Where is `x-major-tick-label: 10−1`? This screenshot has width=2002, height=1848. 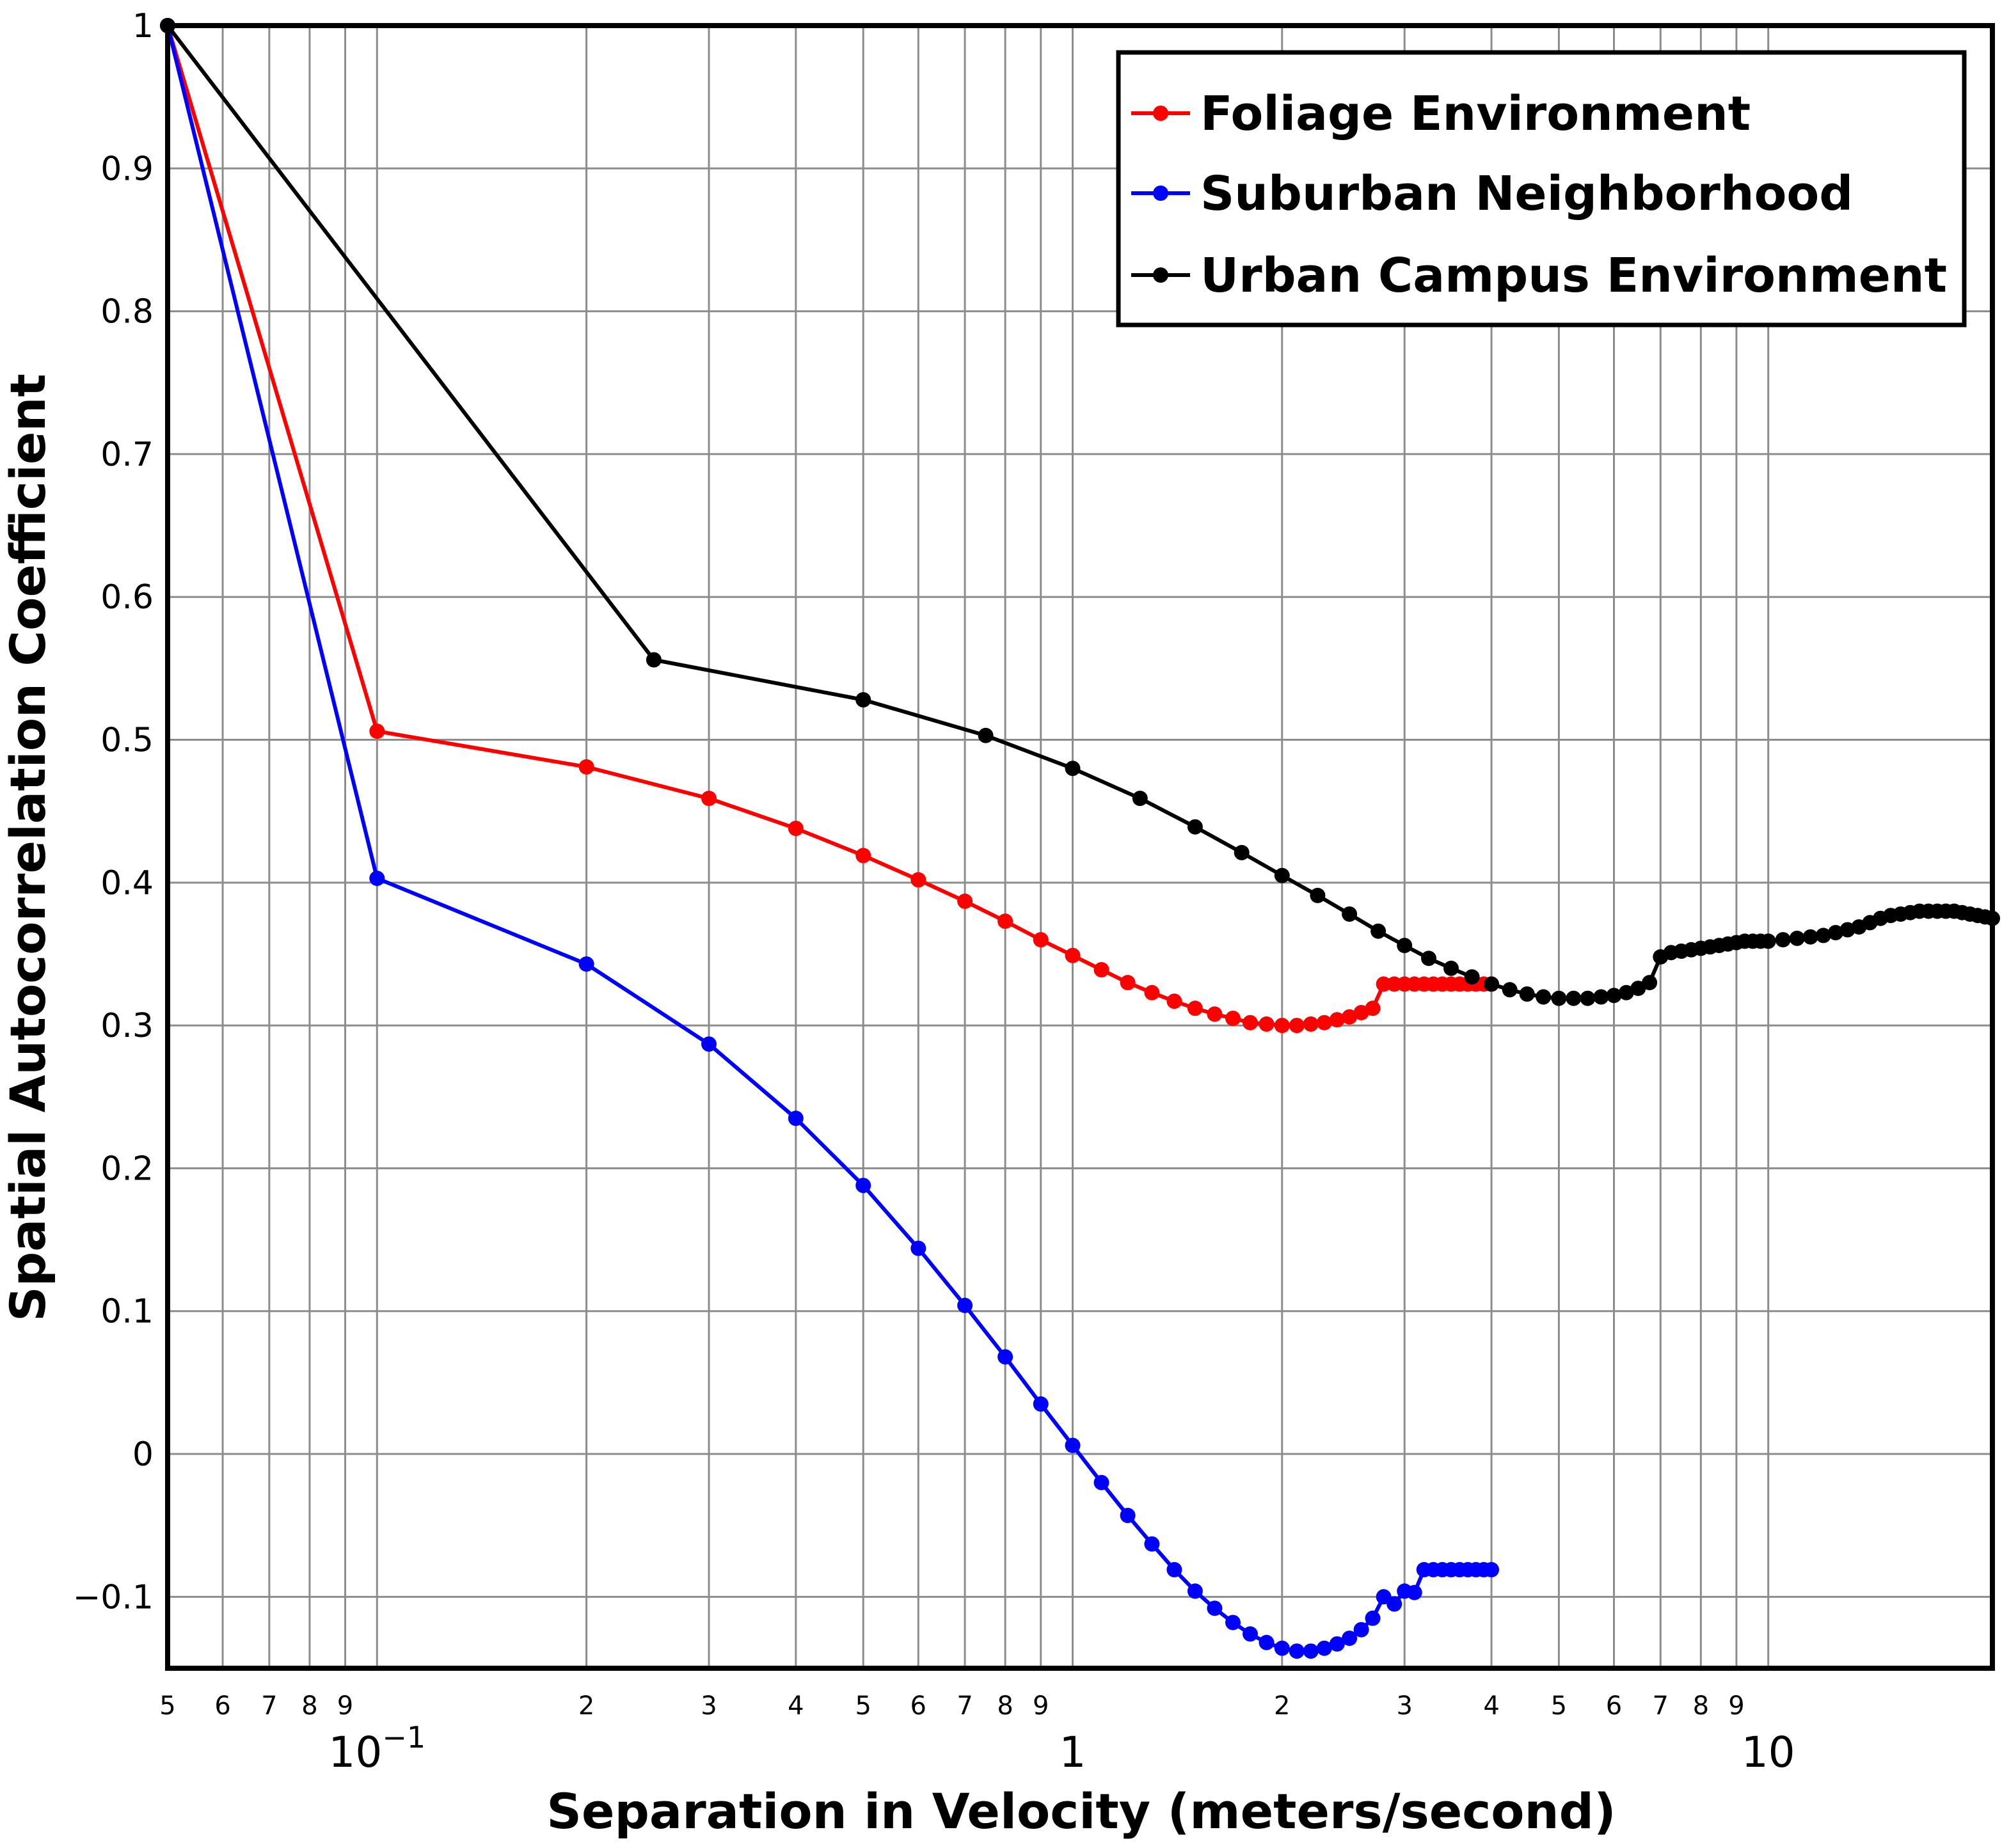 x-major-tick-label: 10−1 is located at coordinates (376, 1748).